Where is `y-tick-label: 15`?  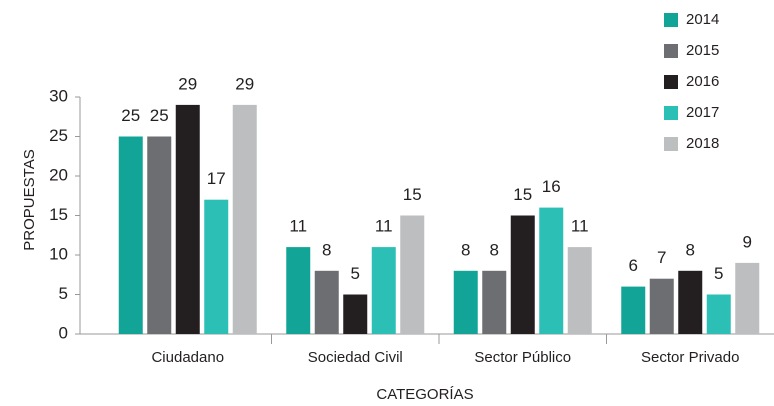
y-tick-label: 15 is located at coordinates (58, 214).